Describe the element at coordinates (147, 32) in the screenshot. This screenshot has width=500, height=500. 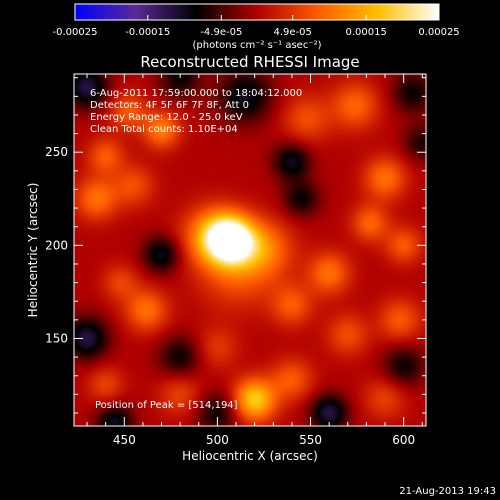
I see `colorbar-tick-label: -0.00015` at that location.